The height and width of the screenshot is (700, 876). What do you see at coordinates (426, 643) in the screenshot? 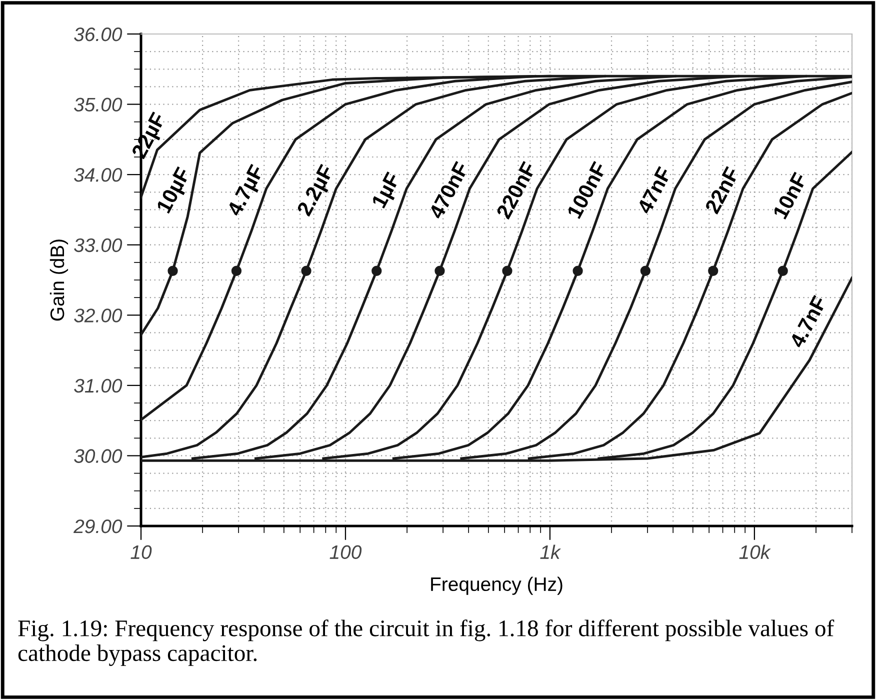
I see `caption: Fig. 1.19: Frequency response of the circuit in fig. 1.18 for different possible values of cathode bypass capacitor.` at bounding box center [426, 643].